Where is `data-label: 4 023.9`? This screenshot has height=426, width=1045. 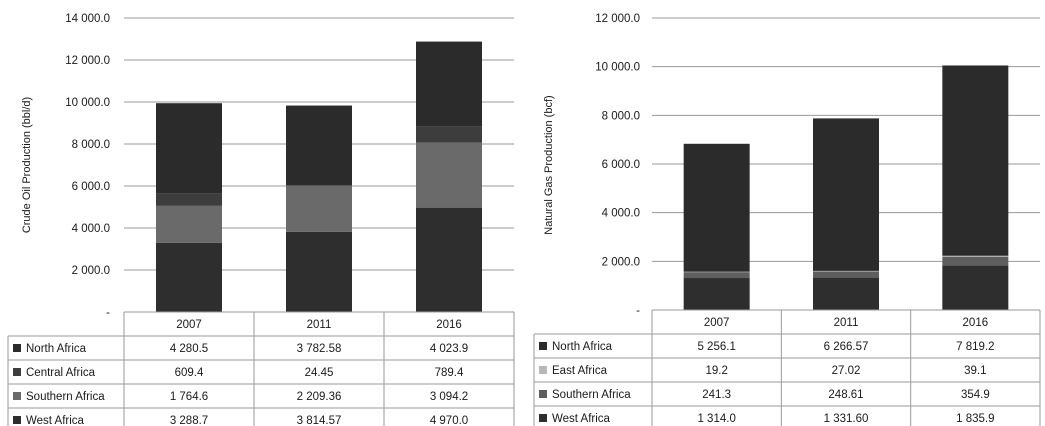 data-label: 4 023.9 is located at coordinates (449, 349).